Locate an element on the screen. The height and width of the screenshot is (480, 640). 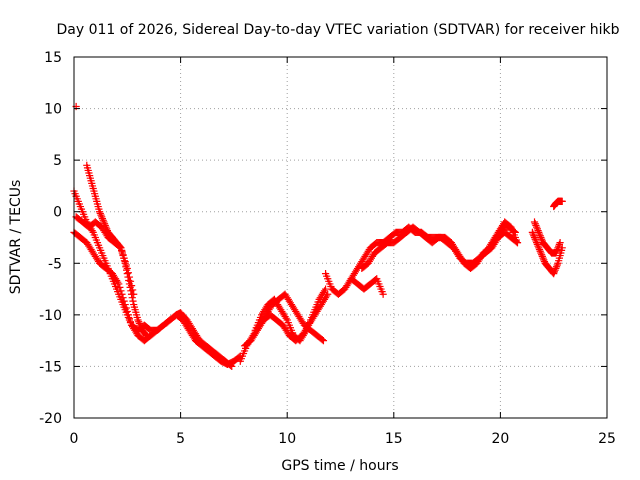
series-satellite-track-K is located at coordinates (498, 240).